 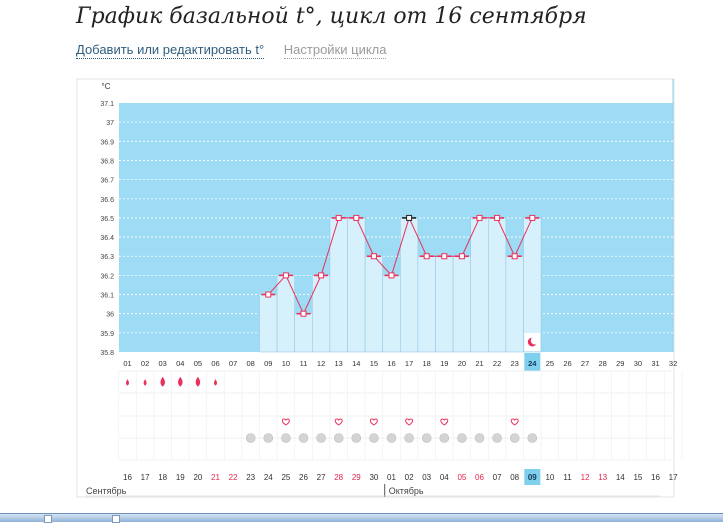 What do you see at coordinates (250, 477) in the screenshot?
I see `date-label: 23` at bounding box center [250, 477].